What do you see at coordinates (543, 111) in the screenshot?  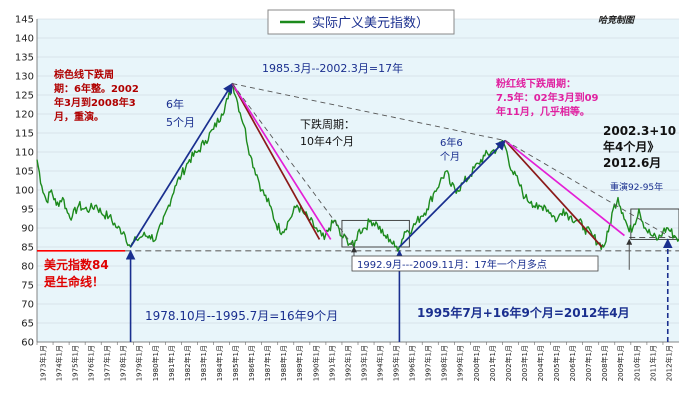 I see `pink-note-line-3: 年11月，几乎相等。` at bounding box center [543, 111].